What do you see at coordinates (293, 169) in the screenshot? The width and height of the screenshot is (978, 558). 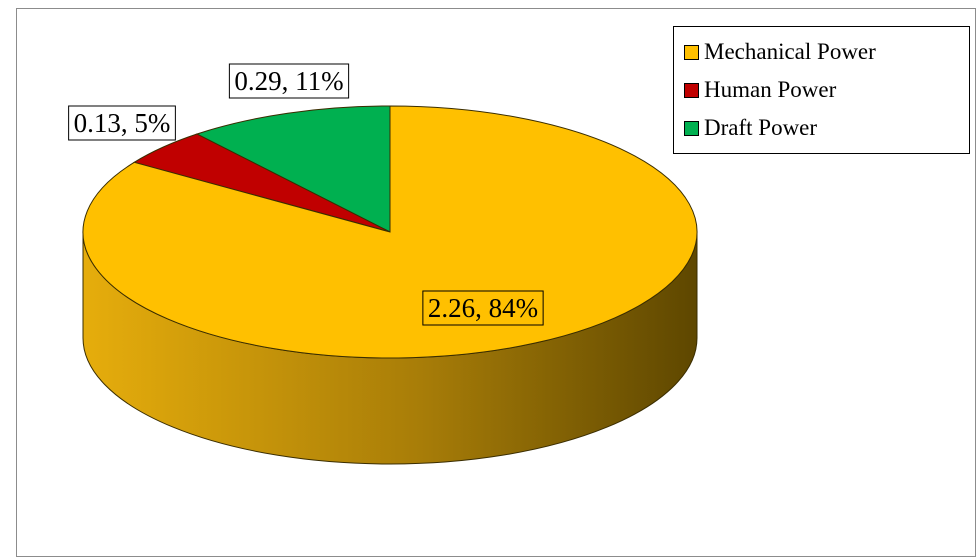 I see `pie-slice-draft-power` at bounding box center [293, 169].